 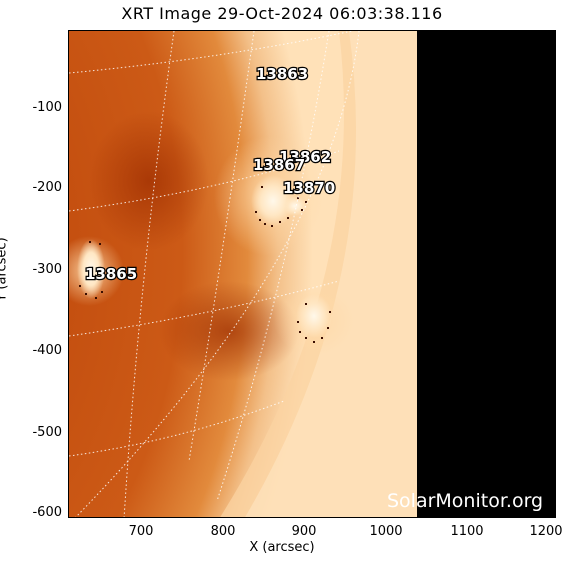 What do you see at coordinates (465, 501) in the screenshot?
I see `solarmonitor-watermark: SolarMonitor.org` at bounding box center [465, 501].